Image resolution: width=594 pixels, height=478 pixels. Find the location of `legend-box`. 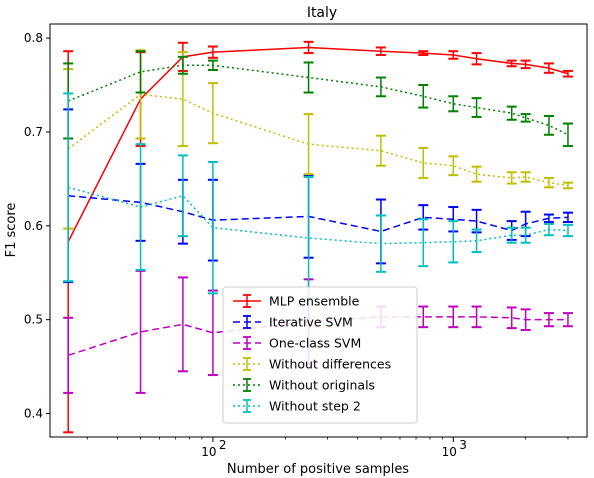

legend-box is located at coordinates (320, 355).